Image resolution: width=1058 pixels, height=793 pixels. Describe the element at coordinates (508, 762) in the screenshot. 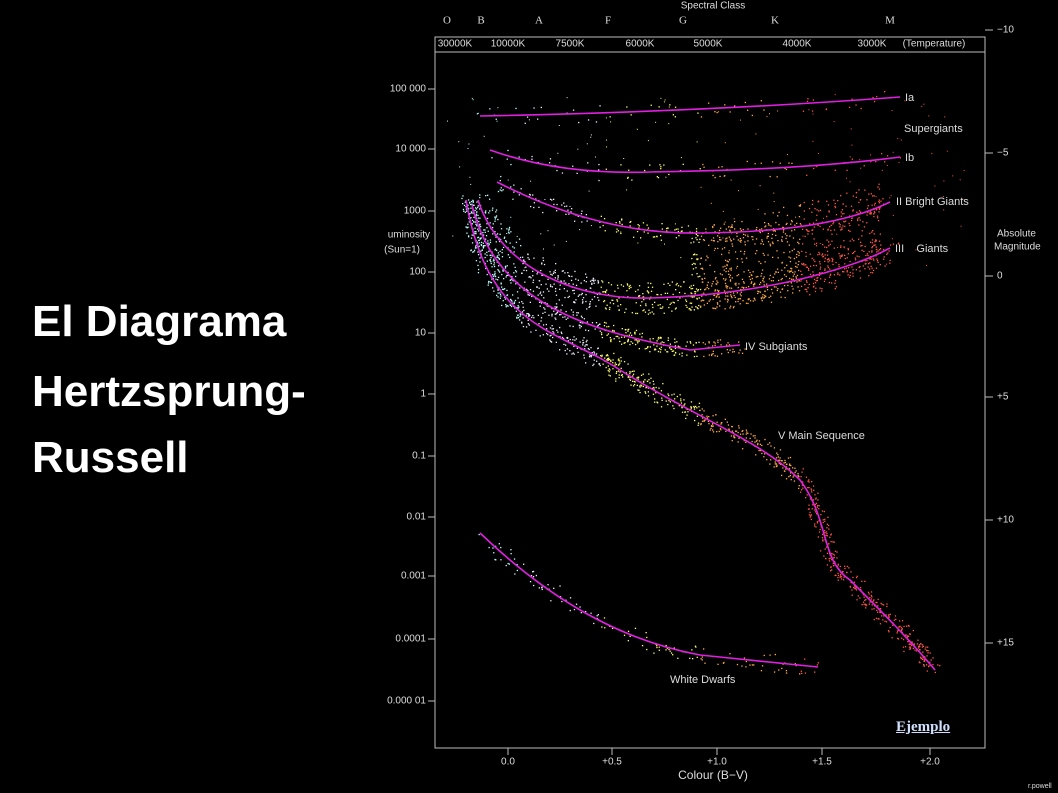

I see `colour-tick-label: 0.0` at that location.